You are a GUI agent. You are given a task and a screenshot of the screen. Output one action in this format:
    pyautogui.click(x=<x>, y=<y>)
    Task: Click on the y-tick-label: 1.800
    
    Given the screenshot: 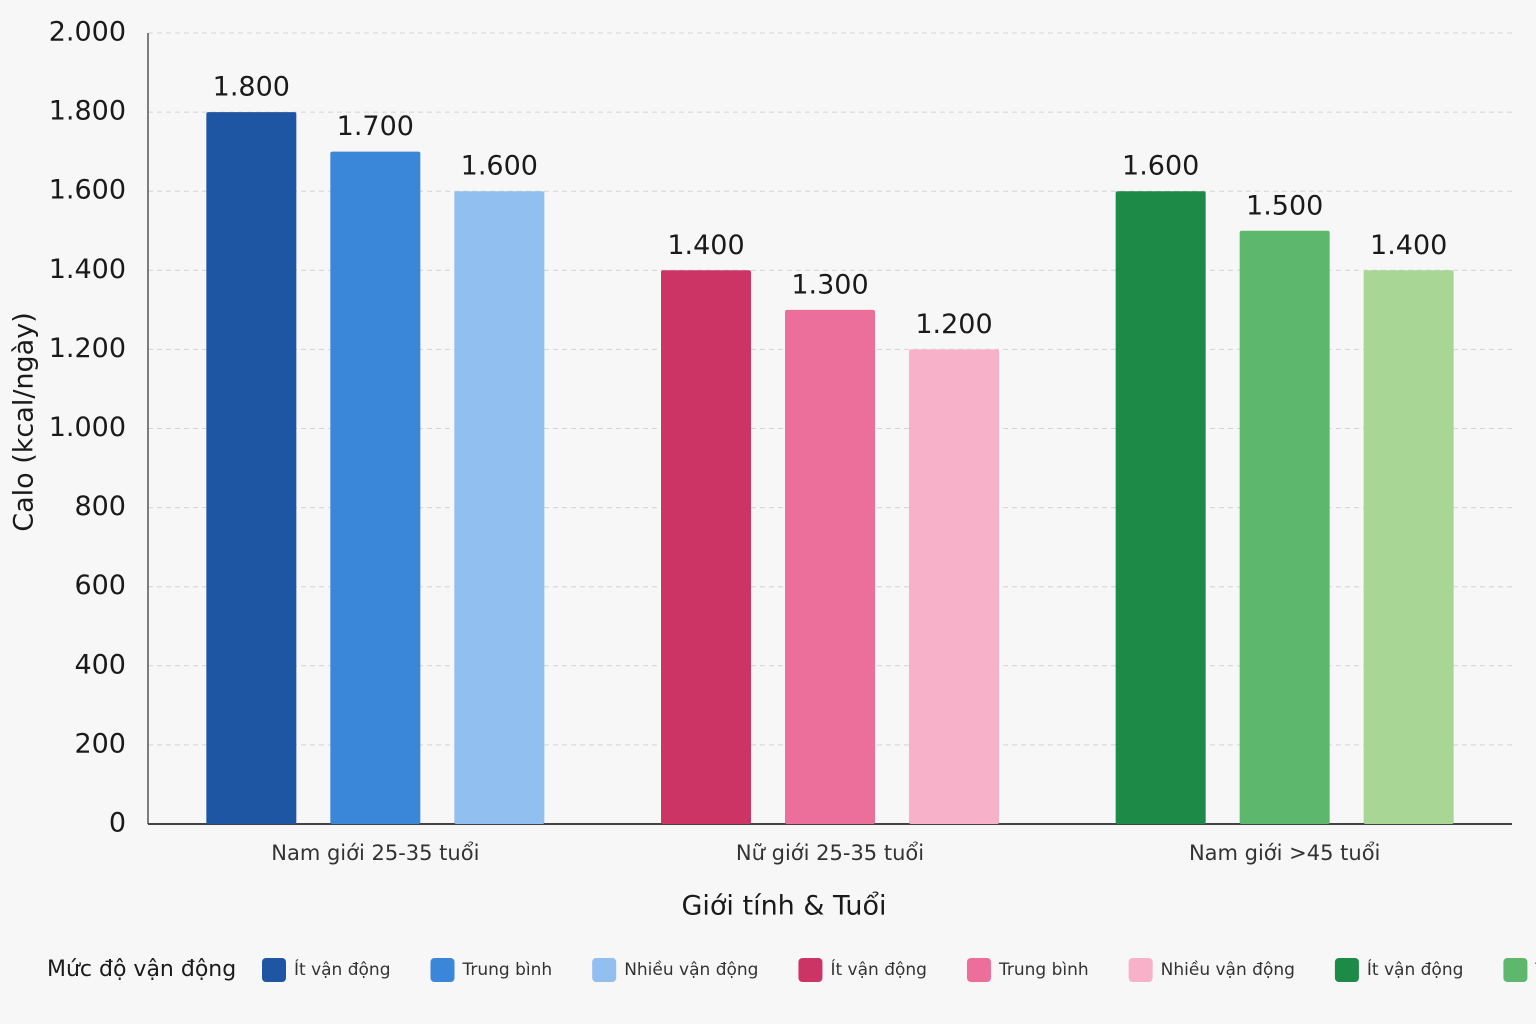 What is the action you would take?
    pyautogui.click(x=87, y=111)
    